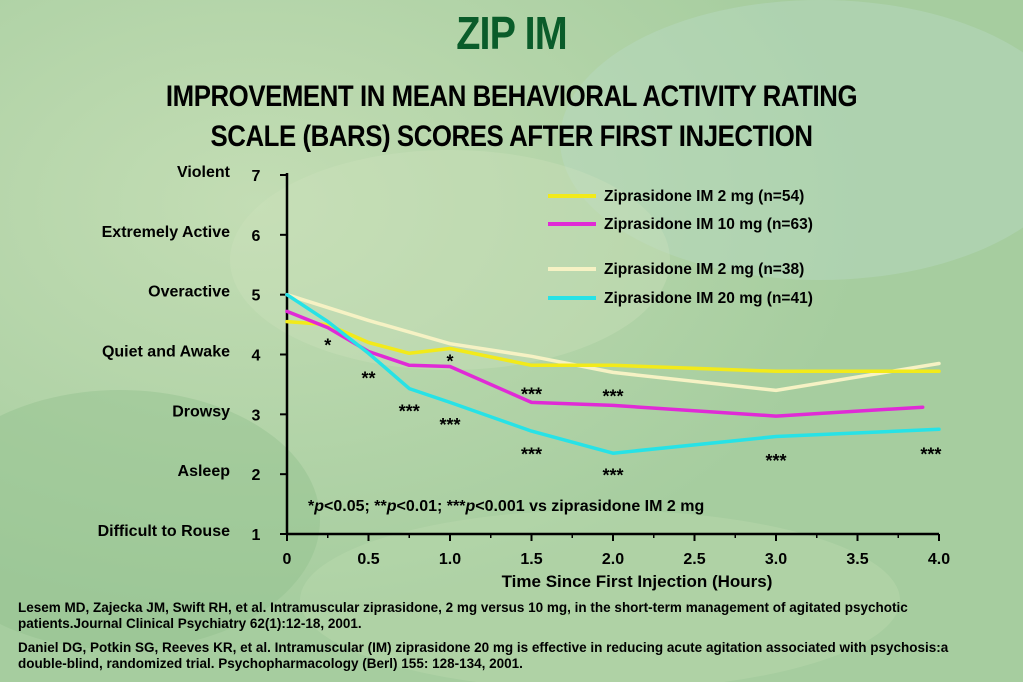 The height and width of the screenshot is (682, 1023). I want to click on legend-label: Ziprasidone IM 10 mg (n=63), so click(708, 224).